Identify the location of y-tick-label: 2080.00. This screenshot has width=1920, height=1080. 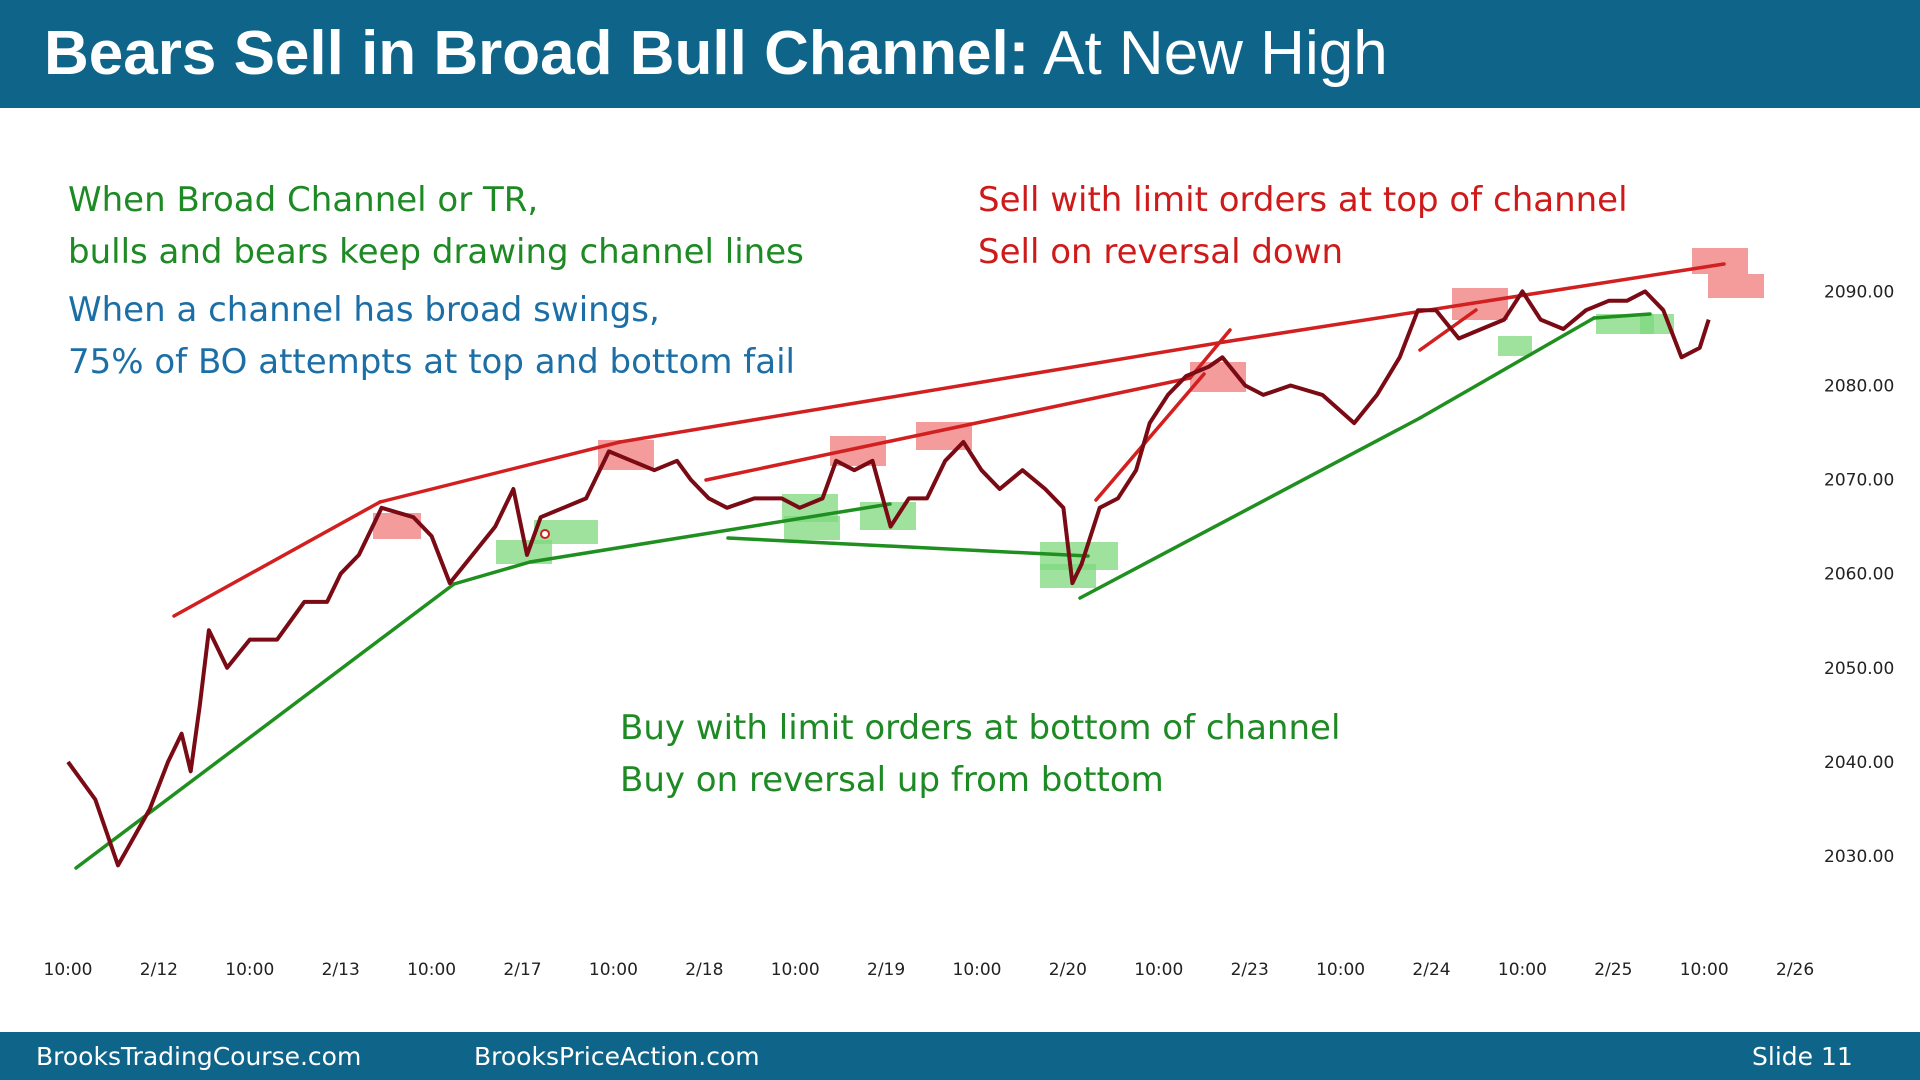
(1859, 387).